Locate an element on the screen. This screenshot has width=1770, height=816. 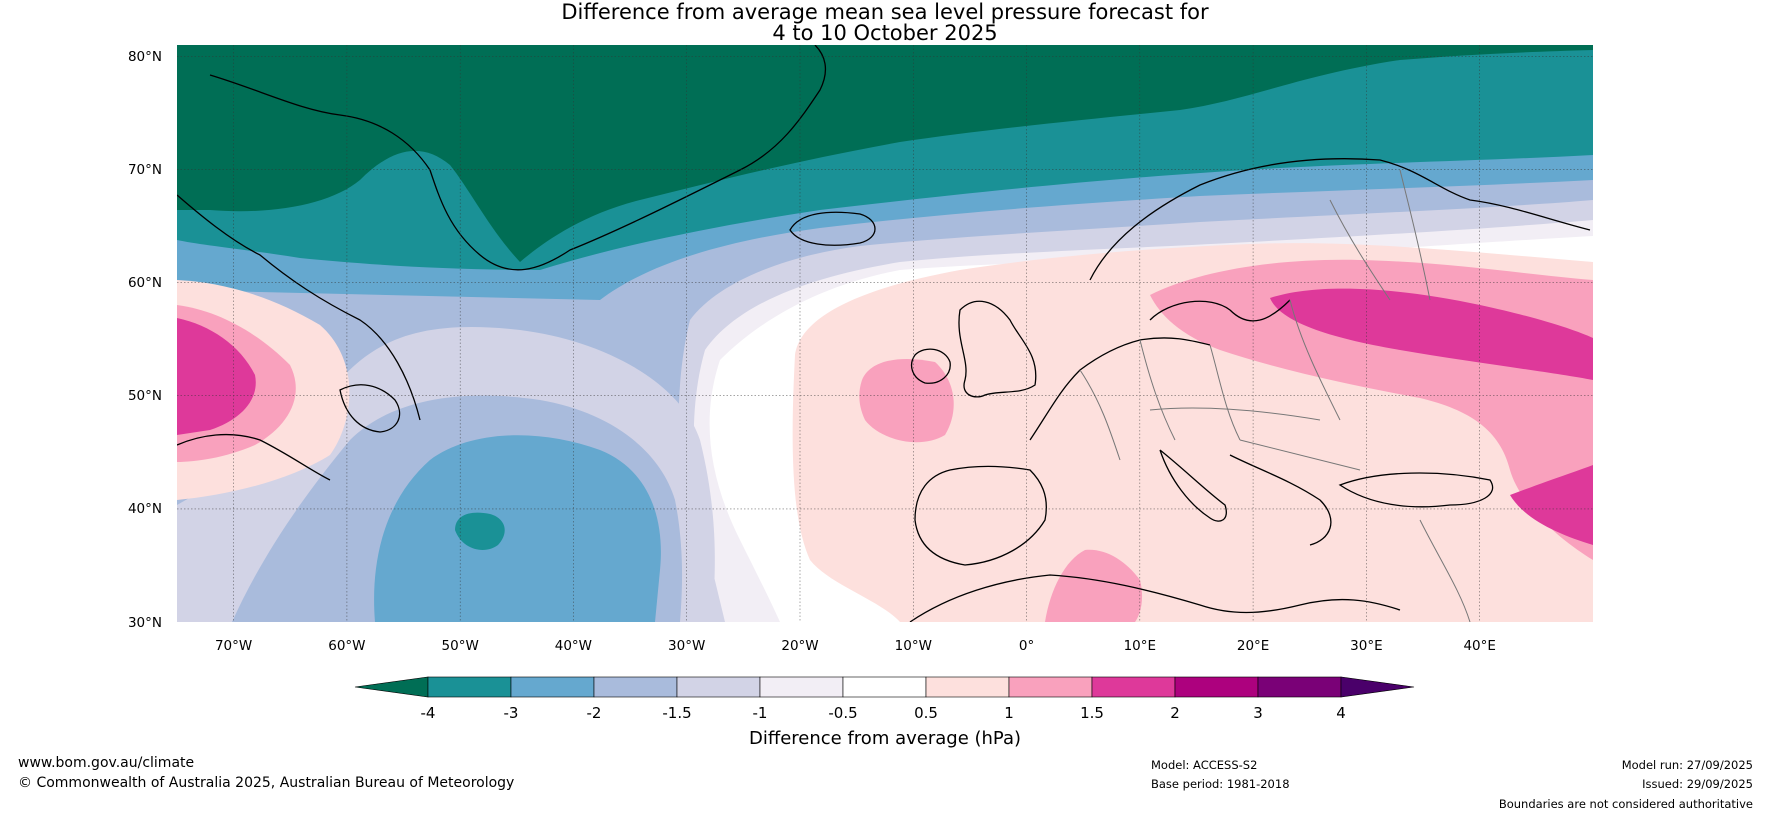
colorbar-tick-label: 2 is located at coordinates (1175, 713).